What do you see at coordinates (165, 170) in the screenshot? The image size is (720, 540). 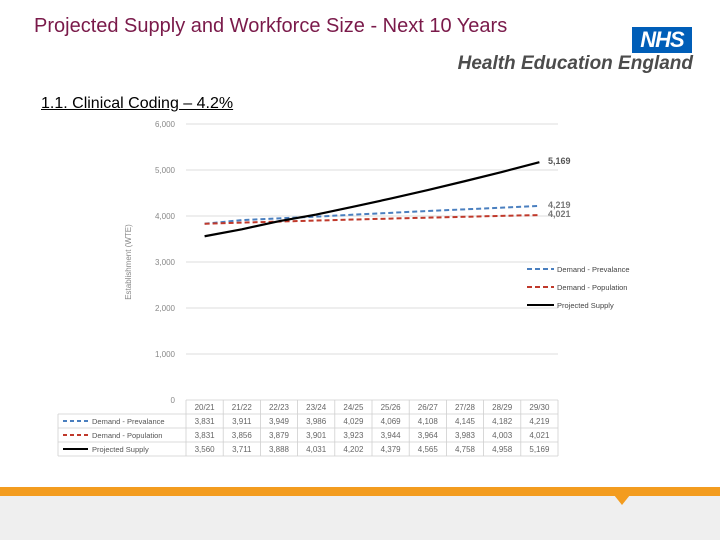 I see `y-tick-label: 5,000` at bounding box center [165, 170].